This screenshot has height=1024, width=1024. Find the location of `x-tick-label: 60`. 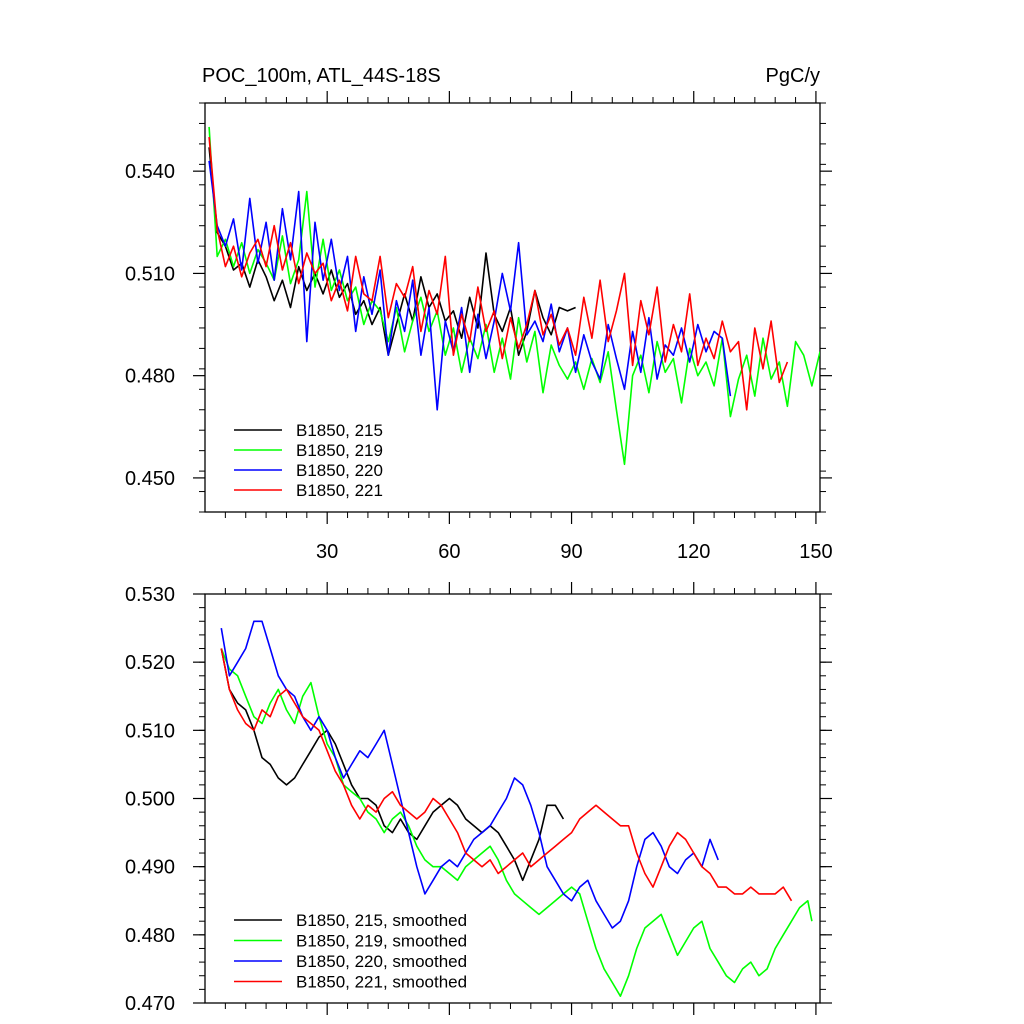

x-tick-label: 60 is located at coordinates (449, 552).